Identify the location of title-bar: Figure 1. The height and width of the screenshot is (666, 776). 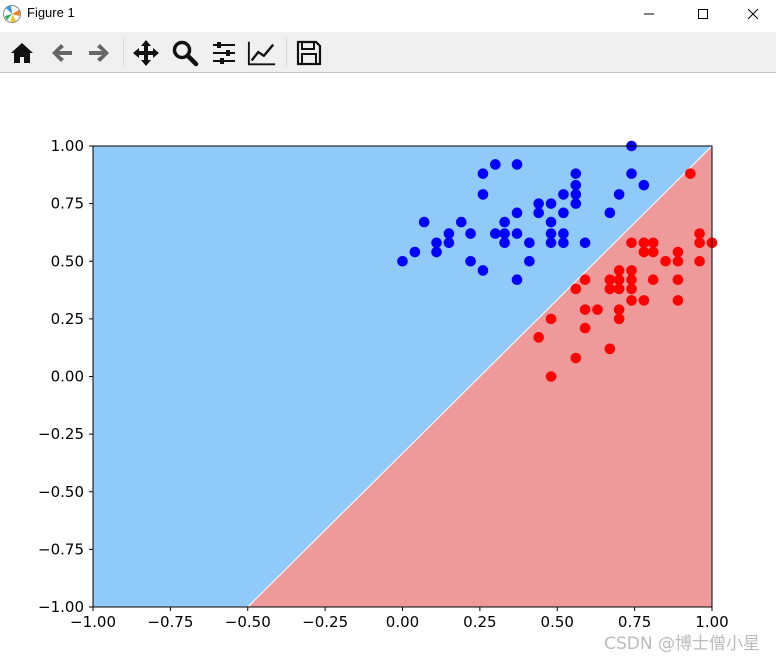
(388, 14).